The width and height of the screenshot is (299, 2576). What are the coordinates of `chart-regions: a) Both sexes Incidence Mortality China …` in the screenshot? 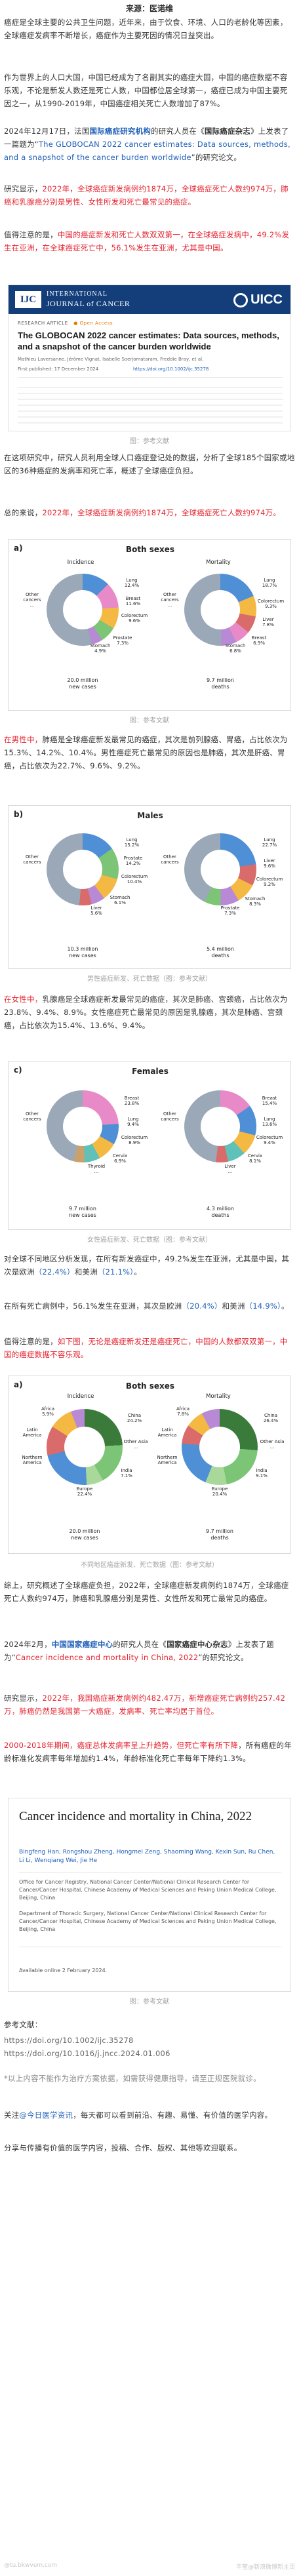 It's located at (149, 1465).